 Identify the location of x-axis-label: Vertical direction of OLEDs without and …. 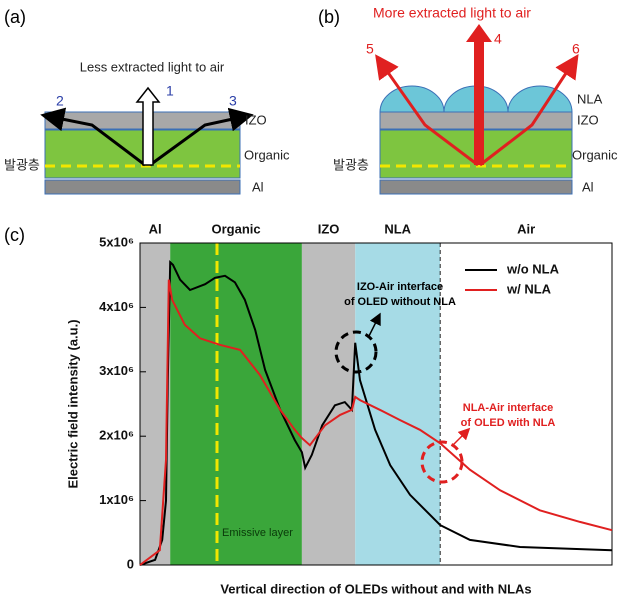
(375, 588).